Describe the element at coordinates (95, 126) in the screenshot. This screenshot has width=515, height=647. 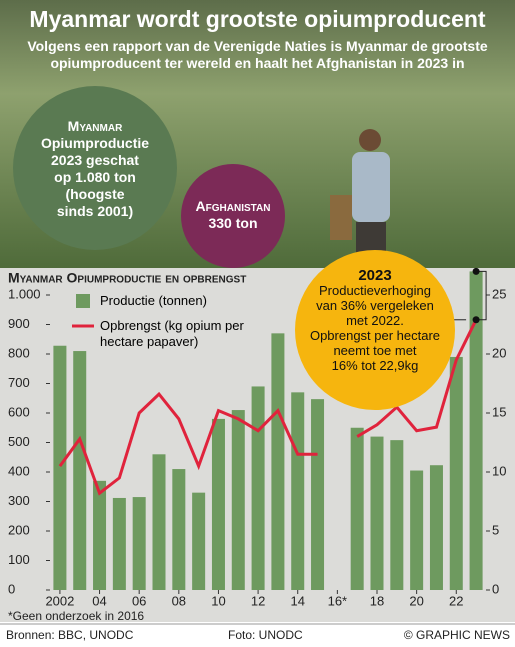
I see `circle-heading: Myanmar` at that location.